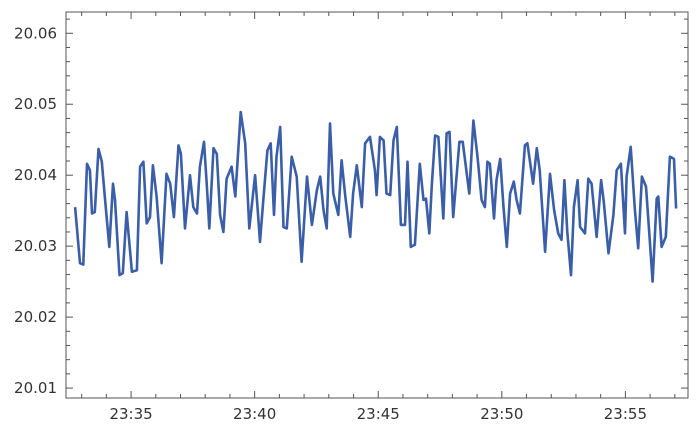 This screenshot has height=430, width=700. What do you see at coordinates (625, 414) in the screenshot?
I see `x-tick-label: 23:55` at bounding box center [625, 414].